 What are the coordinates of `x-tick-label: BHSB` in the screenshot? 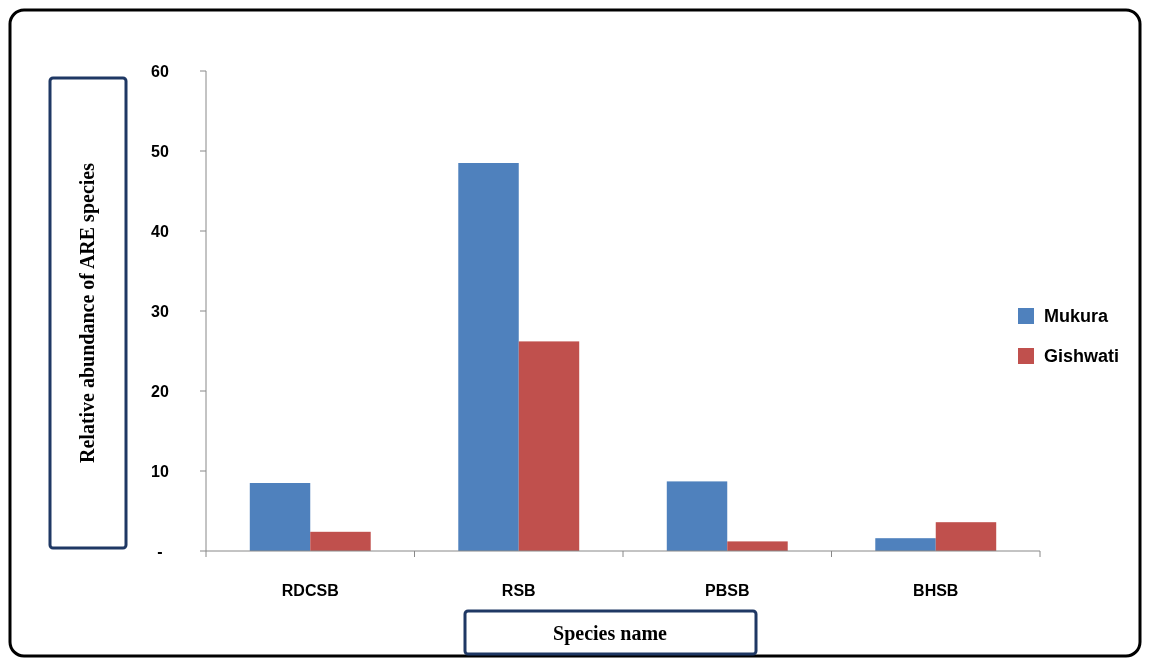 It's located at (936, 590).